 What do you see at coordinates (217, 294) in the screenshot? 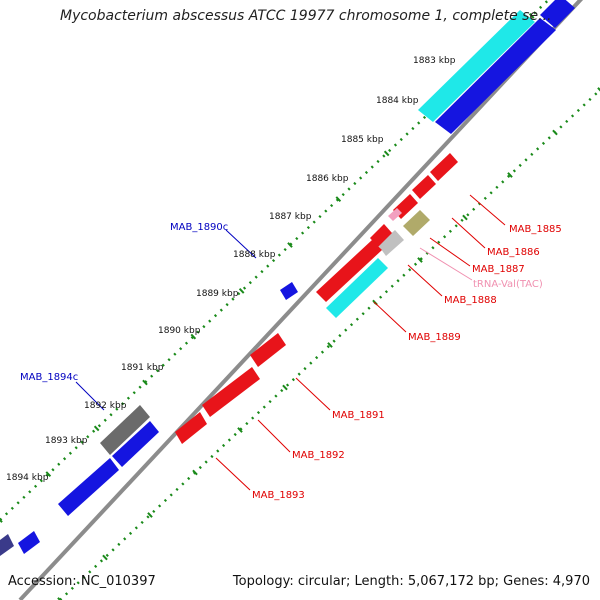
I see `kbp-label: 1889 kbp` at bounding box center [217, 294].